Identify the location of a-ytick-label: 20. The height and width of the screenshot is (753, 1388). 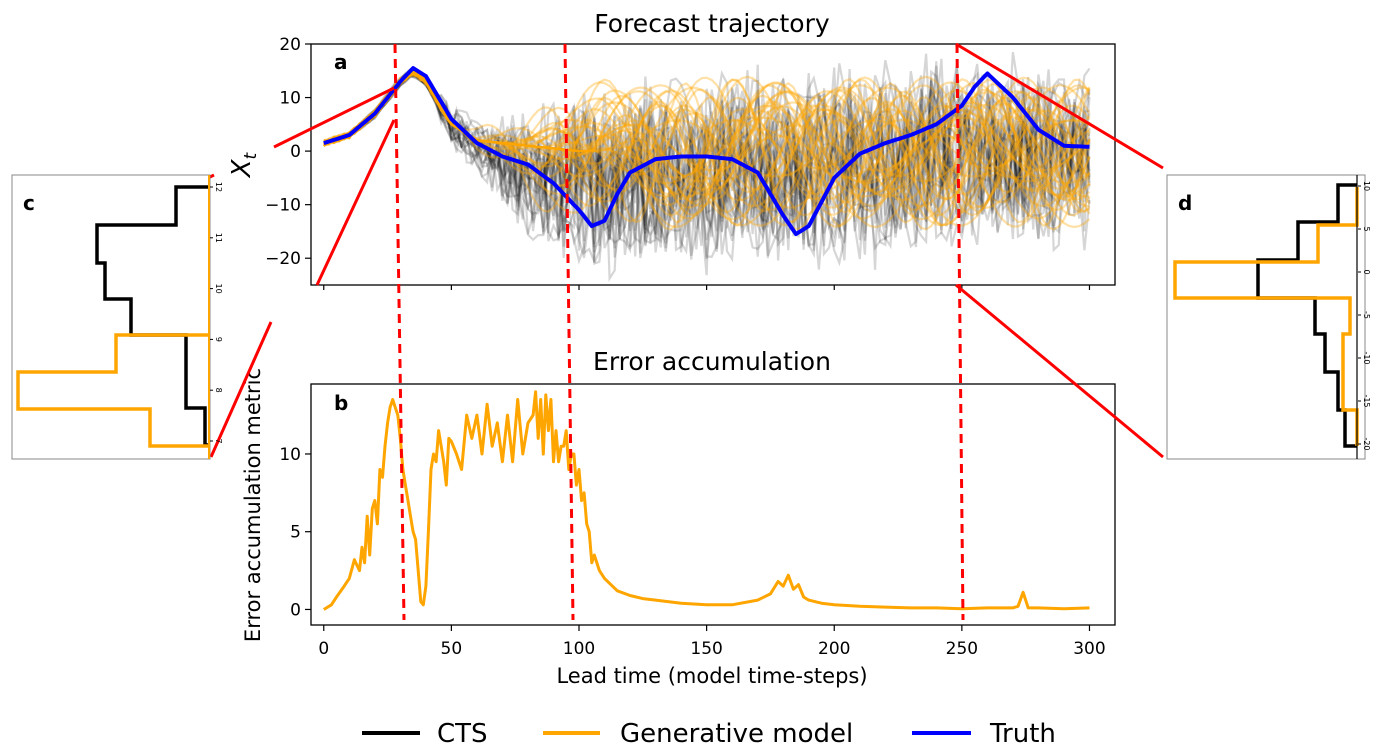
(290, 45).